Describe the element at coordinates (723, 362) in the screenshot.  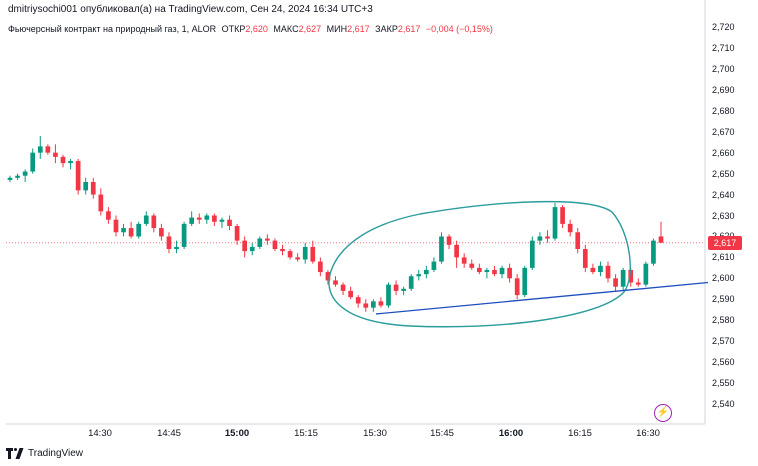
I see `price-tick-label: 2,560` at that location.